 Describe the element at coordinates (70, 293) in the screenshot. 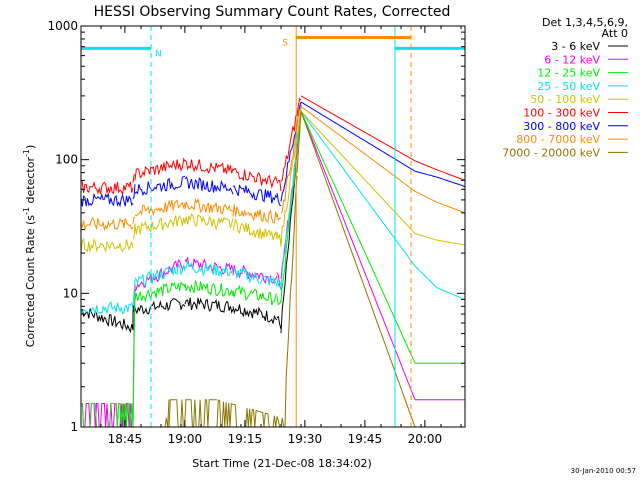

I see `y-tick-label: 10` at that location.